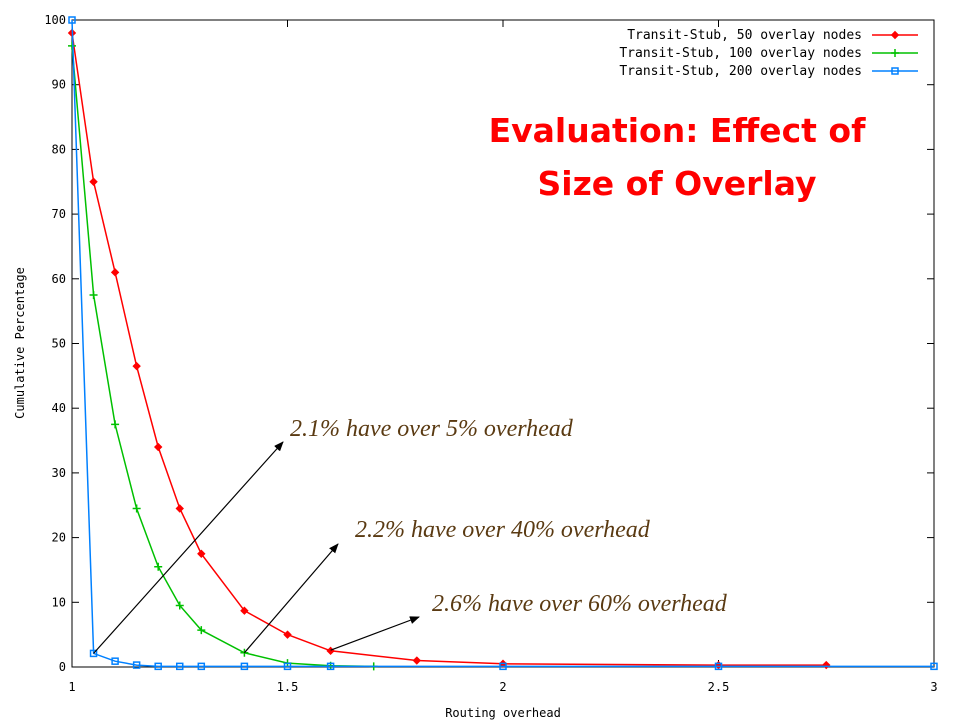 This screenshot has height=720, width=960. I want to click on legend-label: Transit-Stub, 100 overlay nodes, so click(740, 53).